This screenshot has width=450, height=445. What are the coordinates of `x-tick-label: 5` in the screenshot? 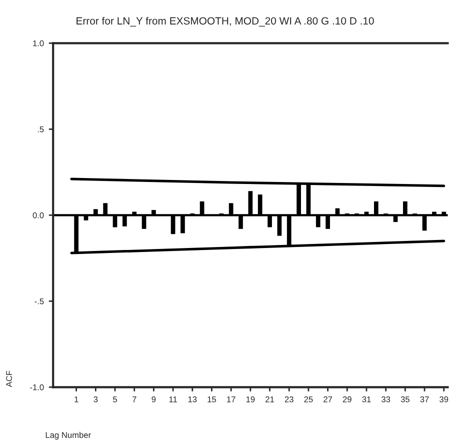 It's located at (115, 399).